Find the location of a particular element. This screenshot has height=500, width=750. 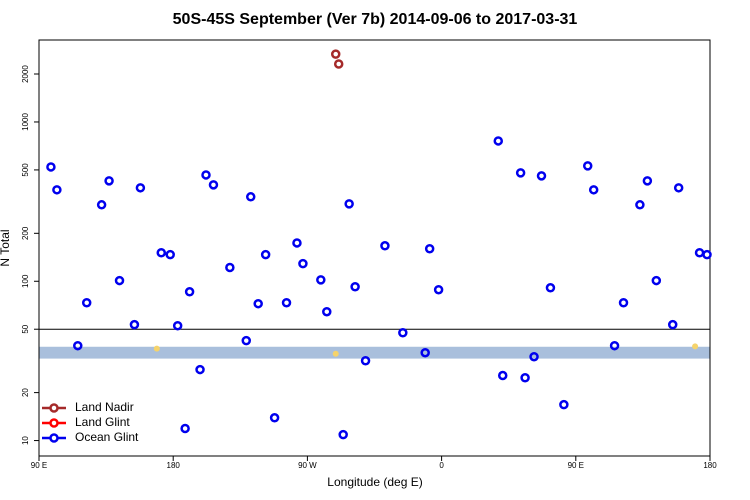

y-tick-label: 500 is located at coordinates (25, 170).